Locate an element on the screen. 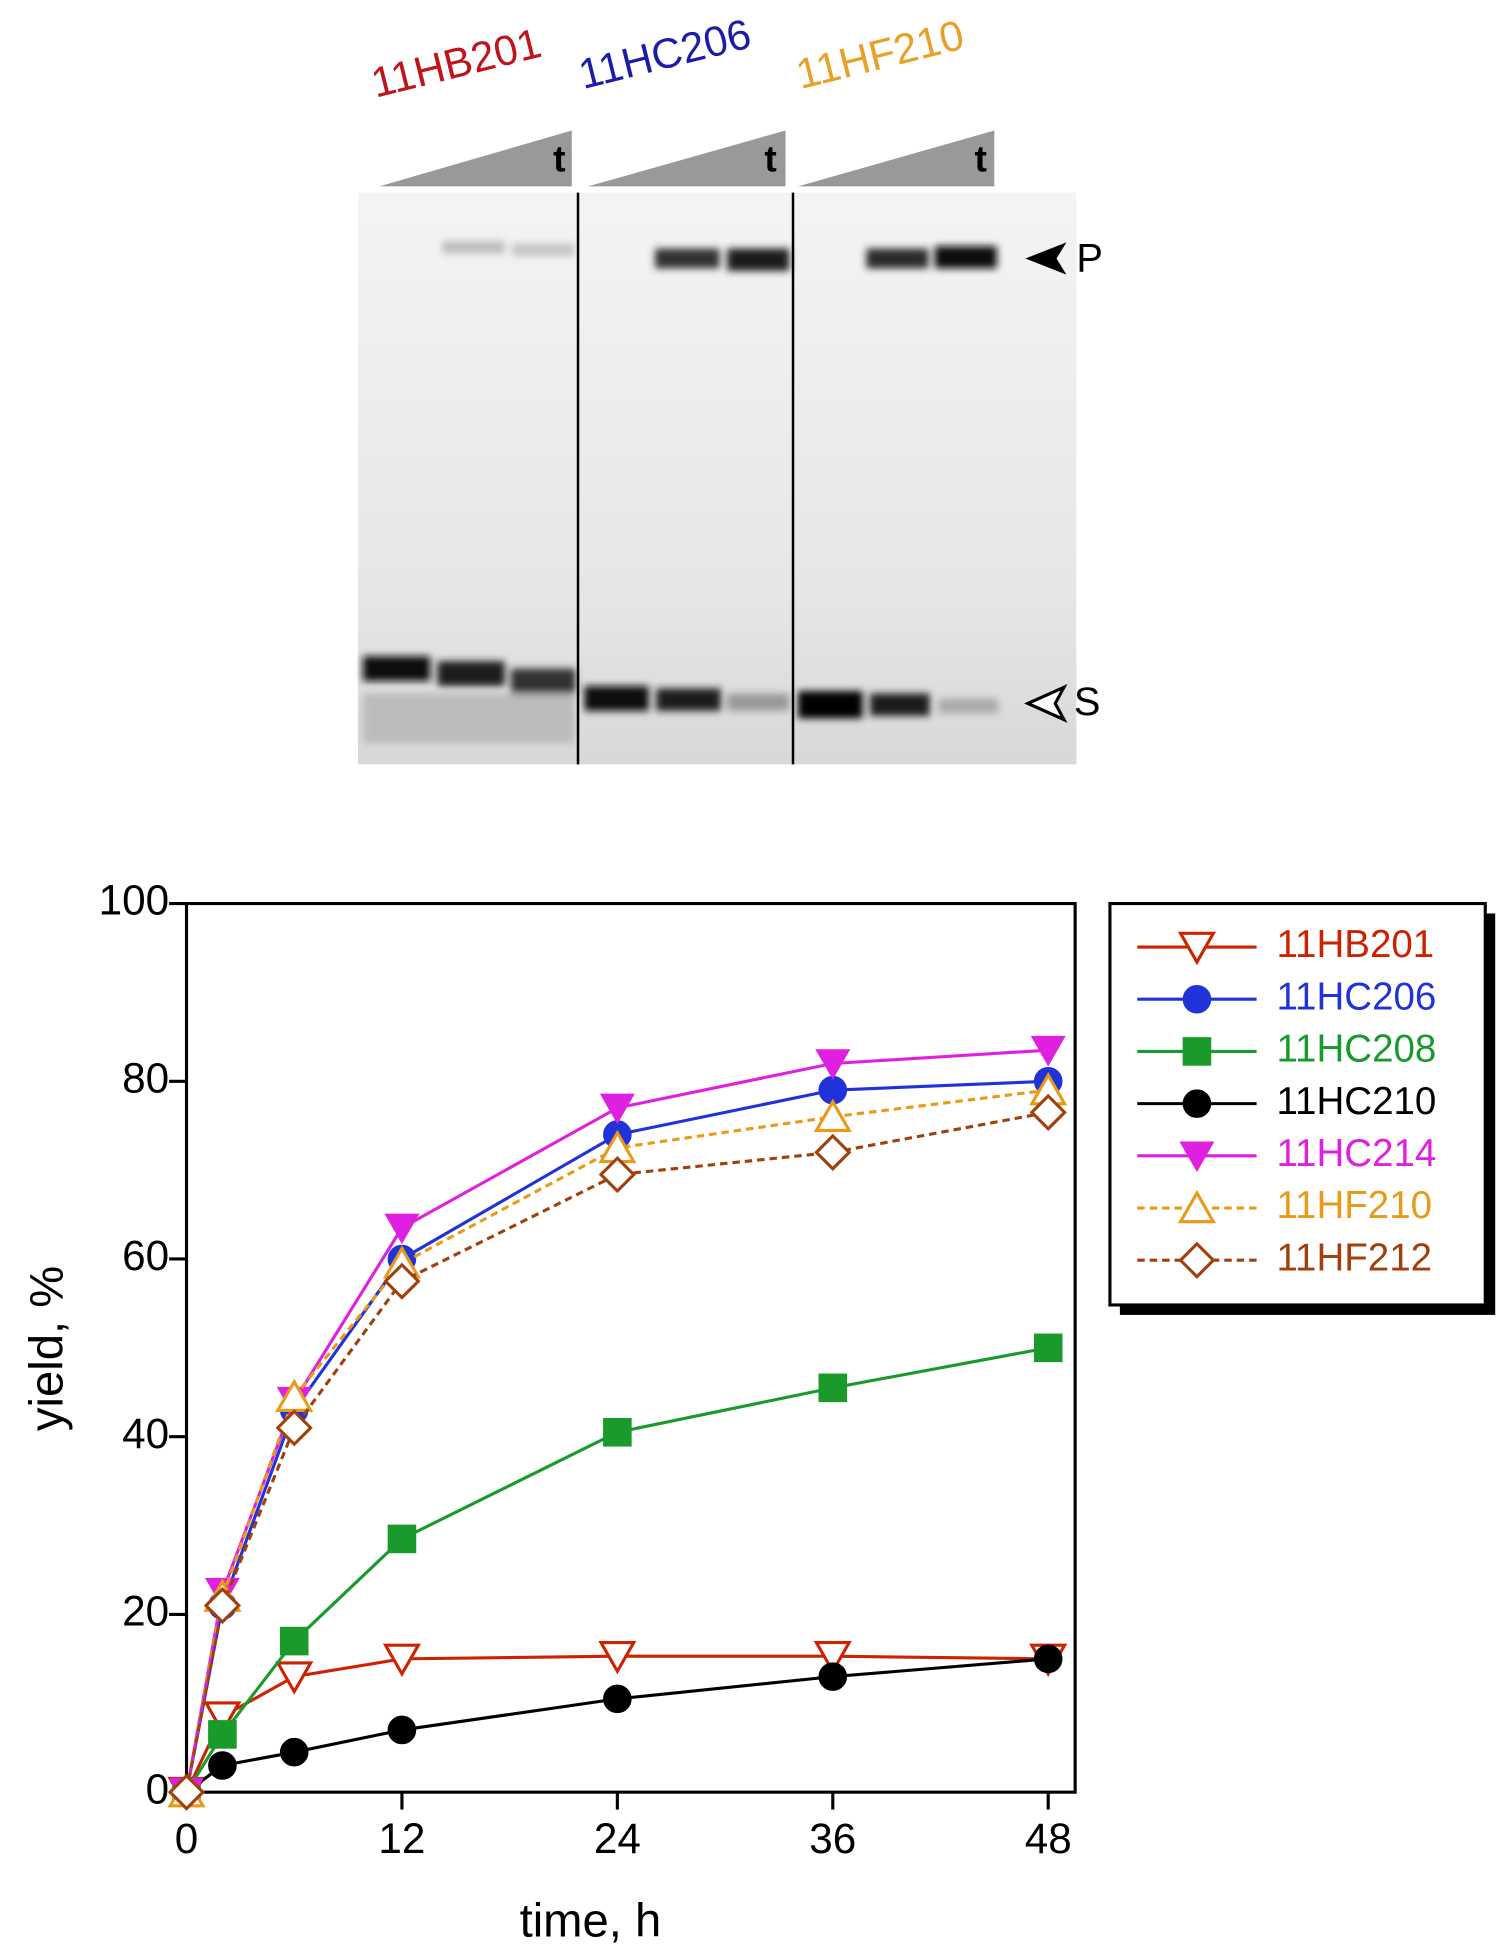 The image size is (1504, 1950). lane-label: 11HC206 is located at coordinates (665, 54).